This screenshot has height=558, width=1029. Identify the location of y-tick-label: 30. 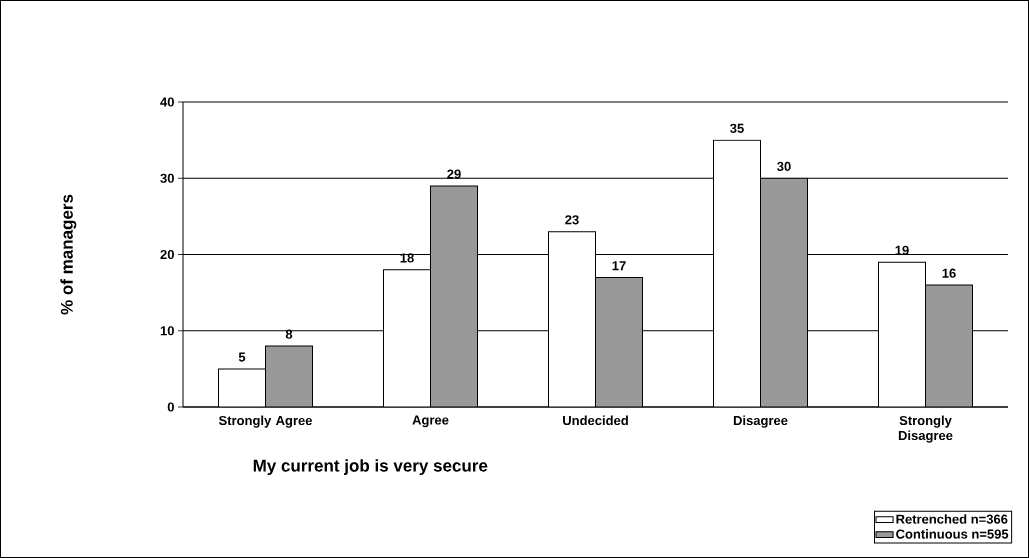
(167, 178).